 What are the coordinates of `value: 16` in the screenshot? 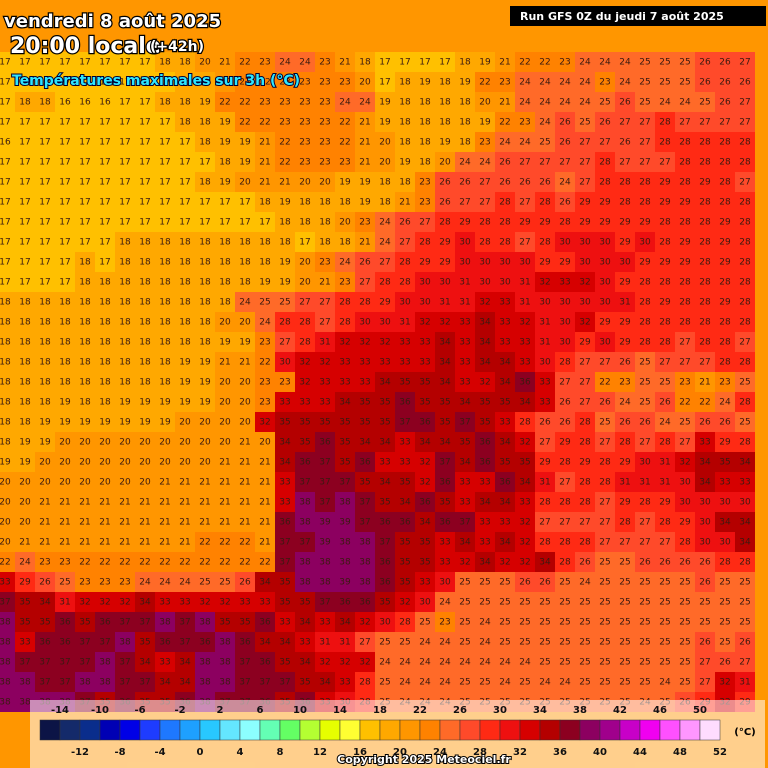 It's located at (105, 103).